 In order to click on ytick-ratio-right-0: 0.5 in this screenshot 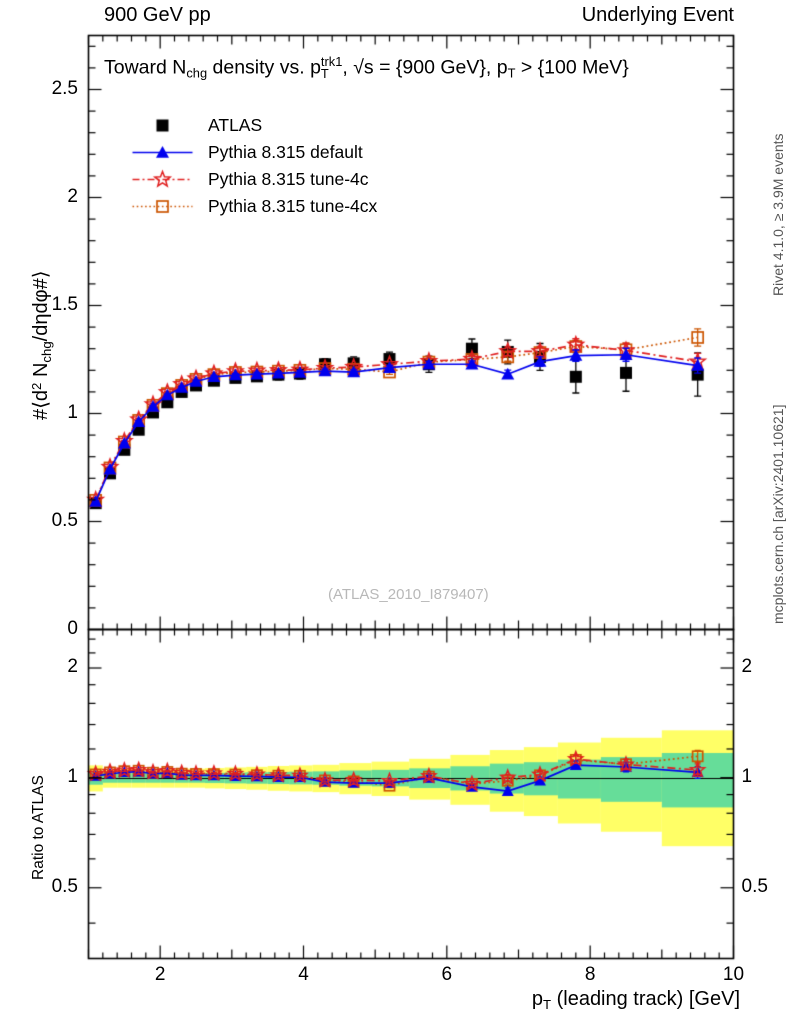, I will do `click(754, 886)`.